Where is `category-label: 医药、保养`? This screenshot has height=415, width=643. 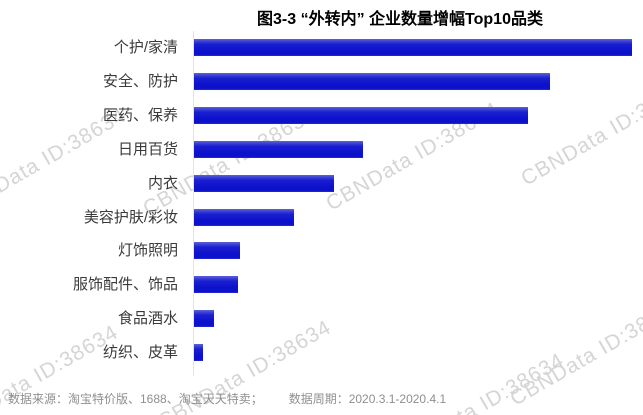 category-label: 医药、保养 is located at coordinates (140, 115).